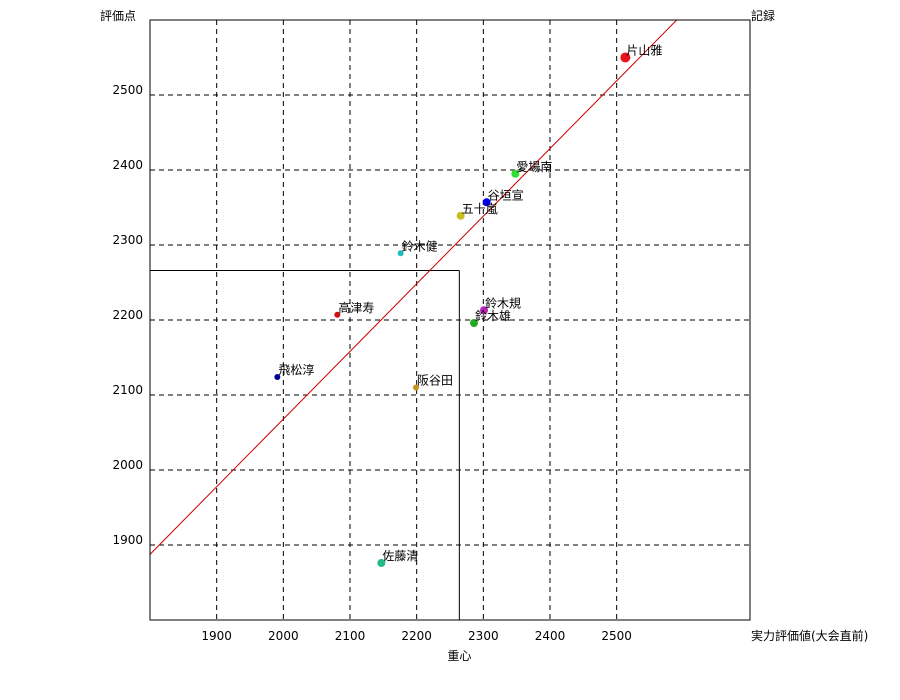 This screenshot has width=900, height=700. Describe the element at coordinates (400, 556) in the screenshot. I see `point-label: 佐藤清` at that location.